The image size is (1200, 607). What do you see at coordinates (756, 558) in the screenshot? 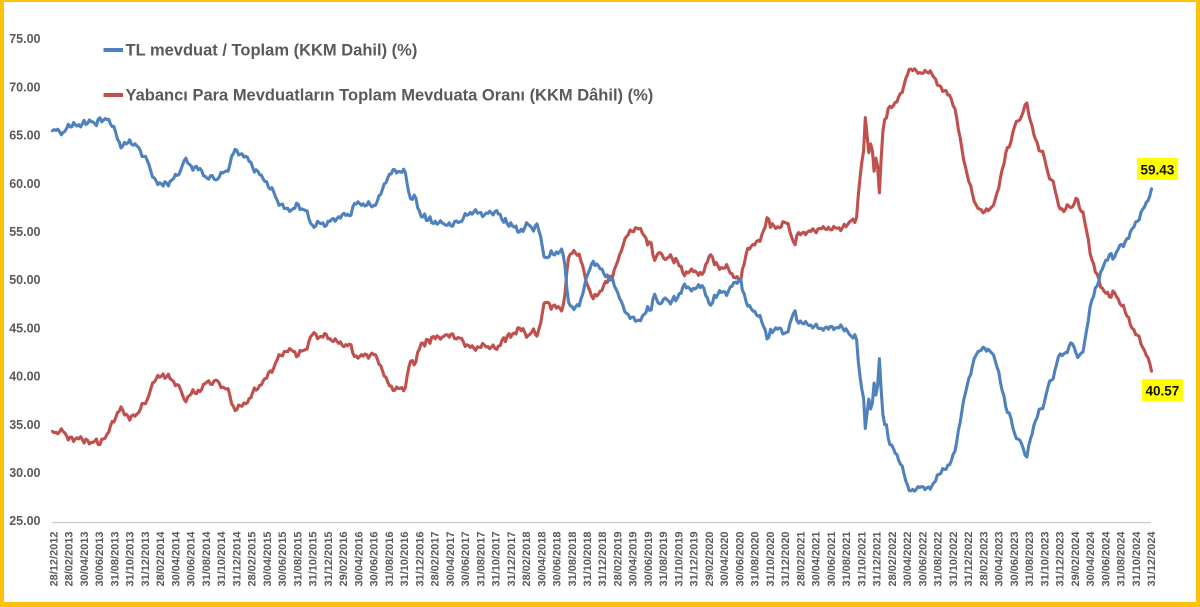
I see `svg-text: 31/08/2020` at bounding box center [756, 558].